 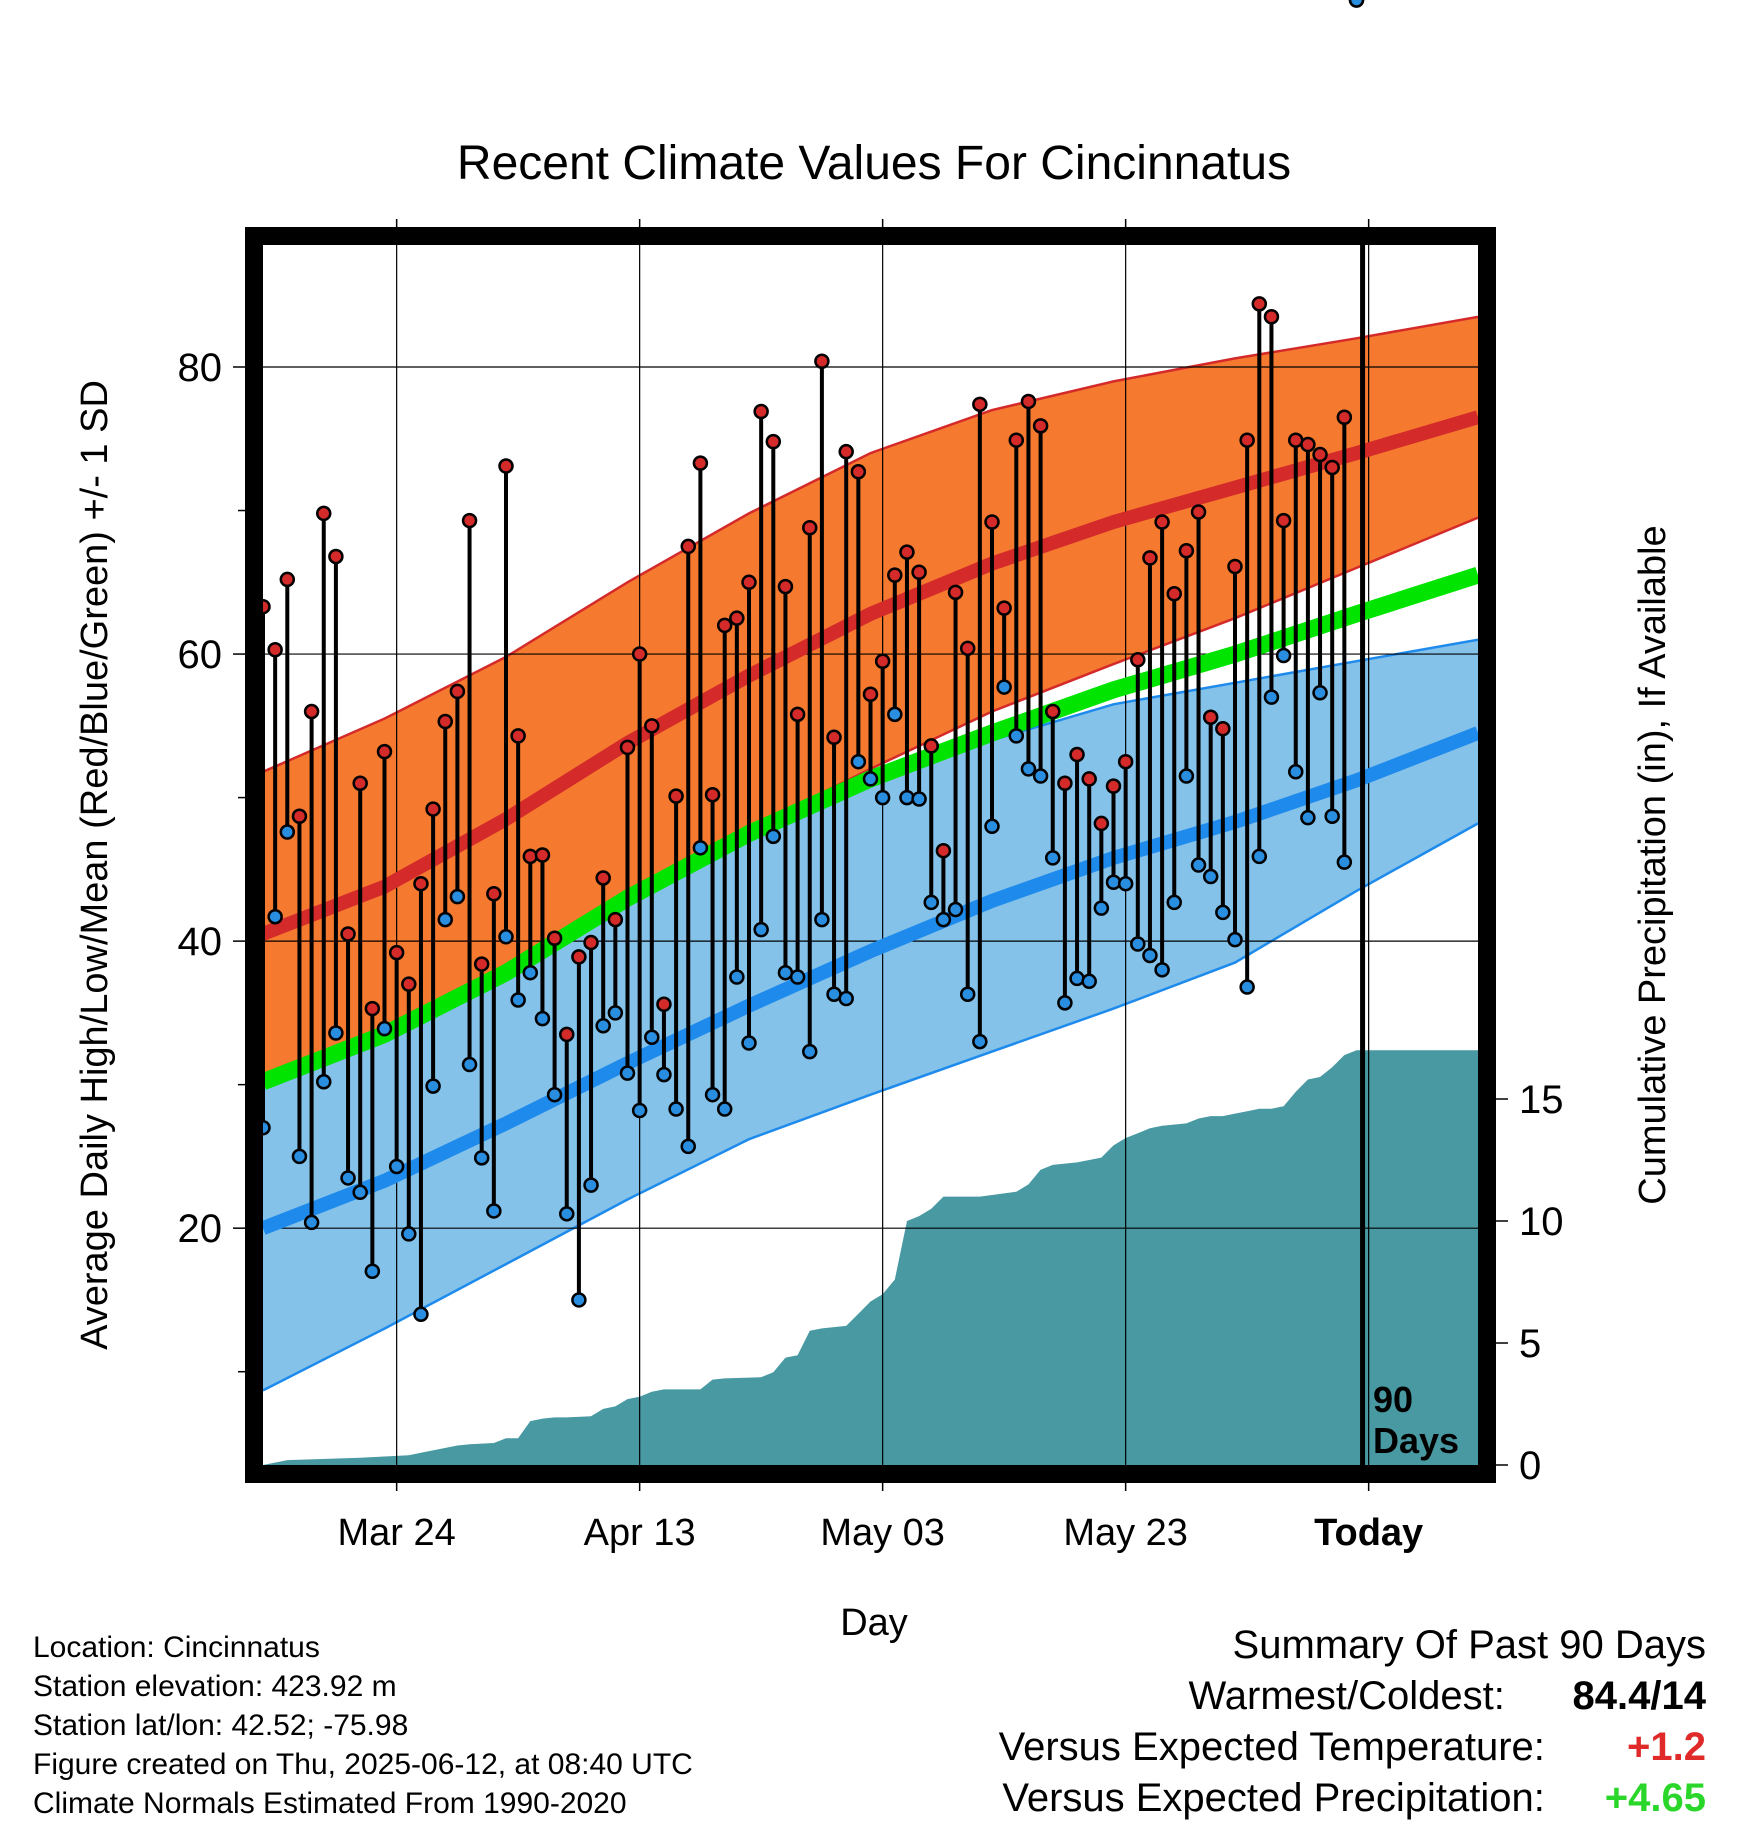 I want to click on temp-label: Versus Expected Temperature:, so click(x=1271, y=1747).